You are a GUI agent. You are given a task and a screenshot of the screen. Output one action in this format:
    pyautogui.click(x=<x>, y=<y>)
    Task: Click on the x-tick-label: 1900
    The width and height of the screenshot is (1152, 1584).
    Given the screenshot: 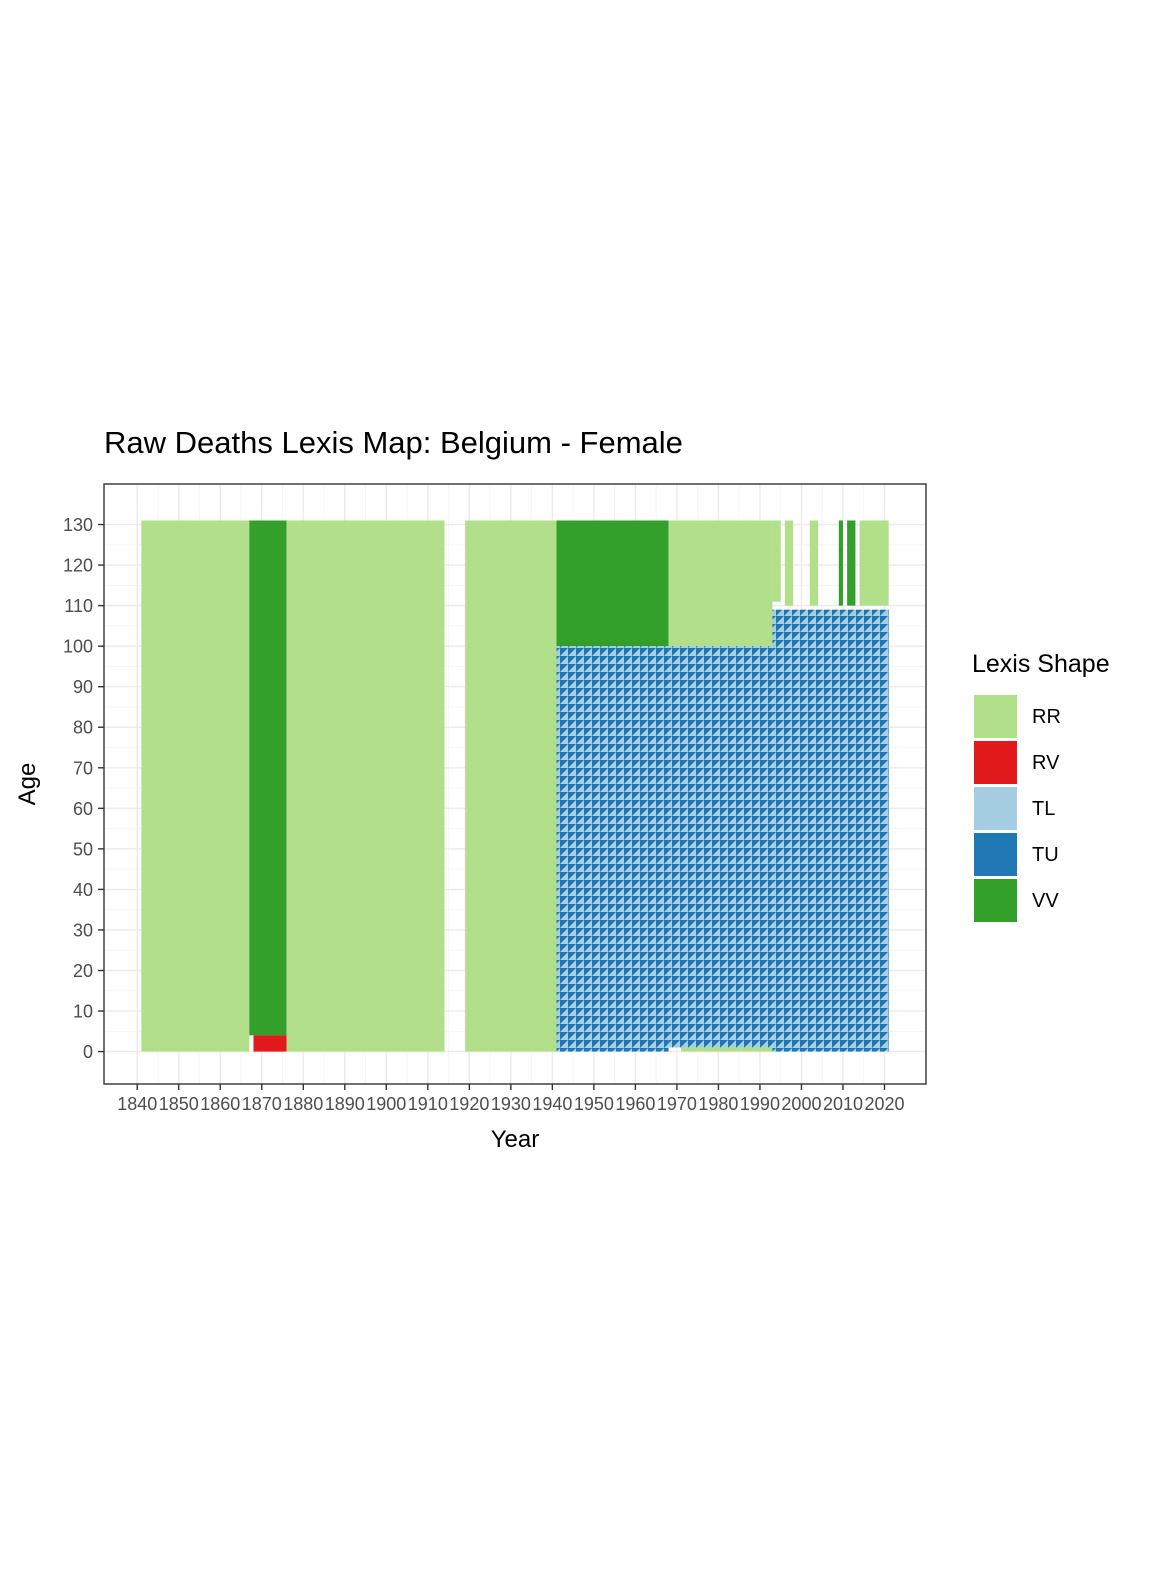 What is the action you would take?
    pyautogui.click(x=386, y=1104)
    